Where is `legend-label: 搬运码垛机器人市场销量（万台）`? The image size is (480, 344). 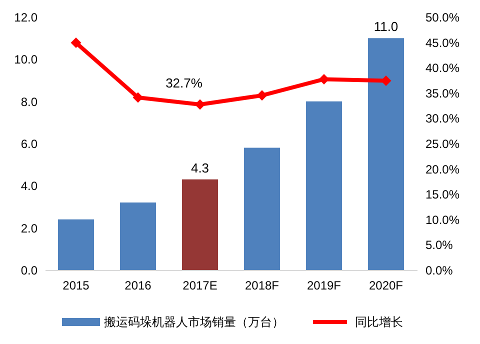
legend-label: 搬运码垛机器人市场销量（万台） is located at coordinates (194, 322).